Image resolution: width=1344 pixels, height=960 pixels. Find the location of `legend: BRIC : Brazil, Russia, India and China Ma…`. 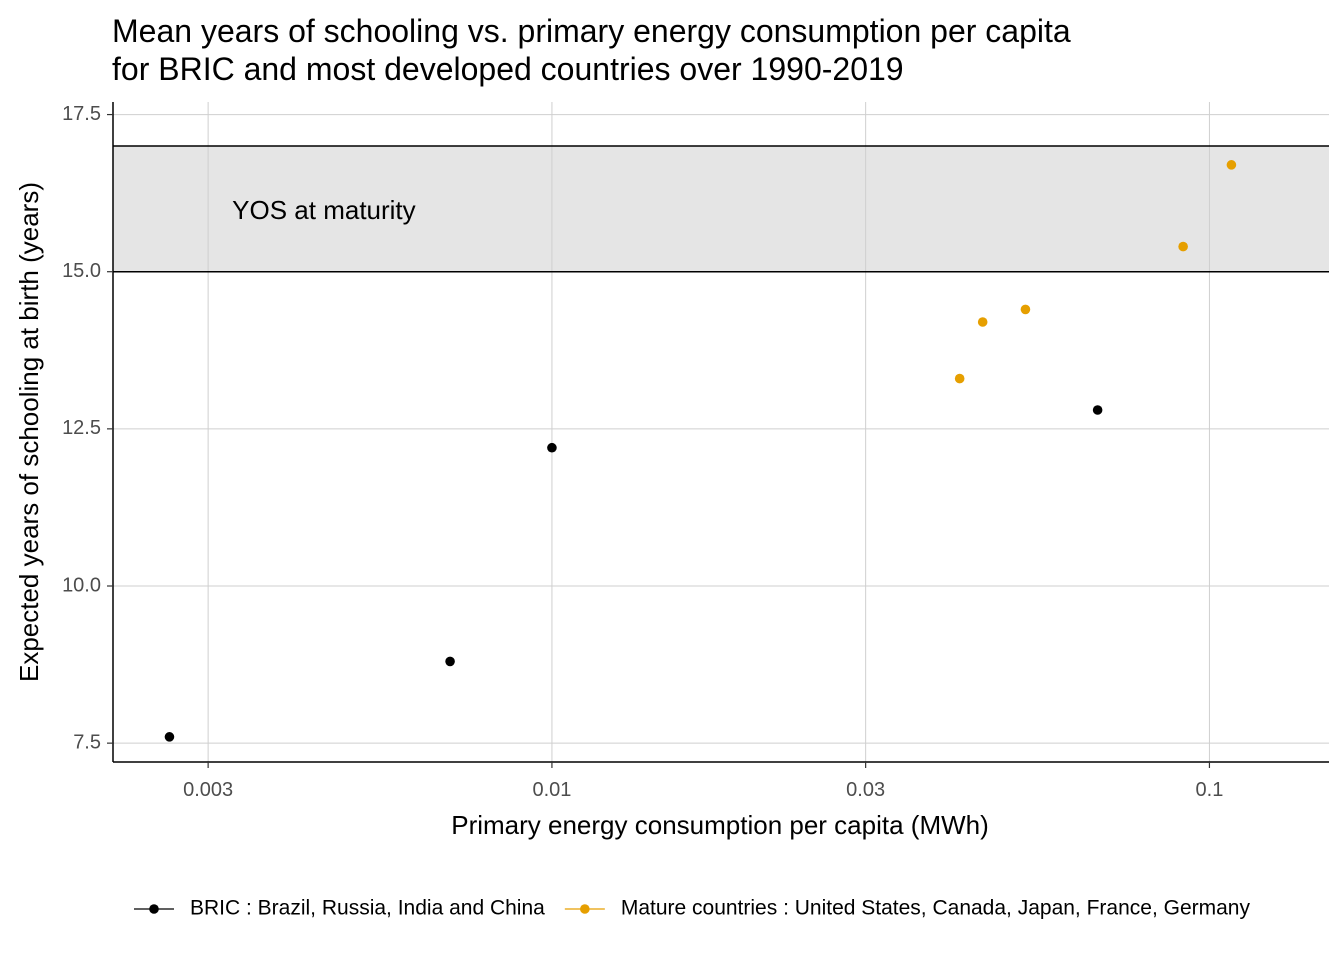

legend: BRIC : Brazil, Russia, India and China Ma… is located at coordinates (692, 908).